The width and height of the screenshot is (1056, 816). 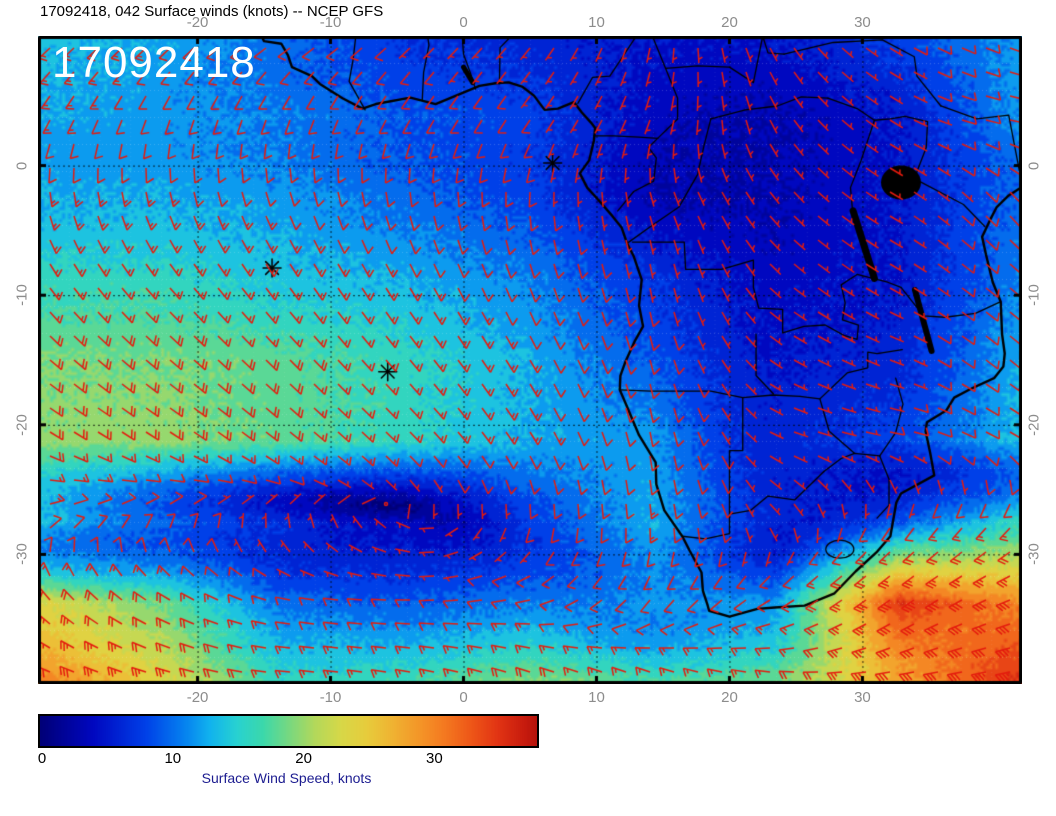 I want to click on colorbar-tick-label: 0, so click(x=42, y=758).